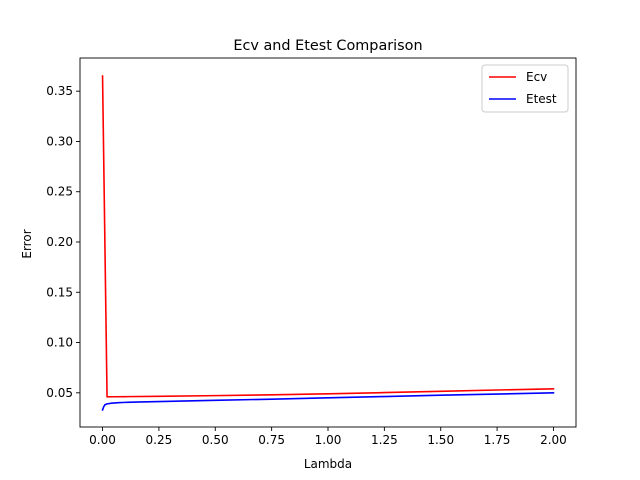  What do you see at coordinates (59, 393) in the screenshot?
I see `y-tick-label: 0.05` at bounding box center [59, 393].